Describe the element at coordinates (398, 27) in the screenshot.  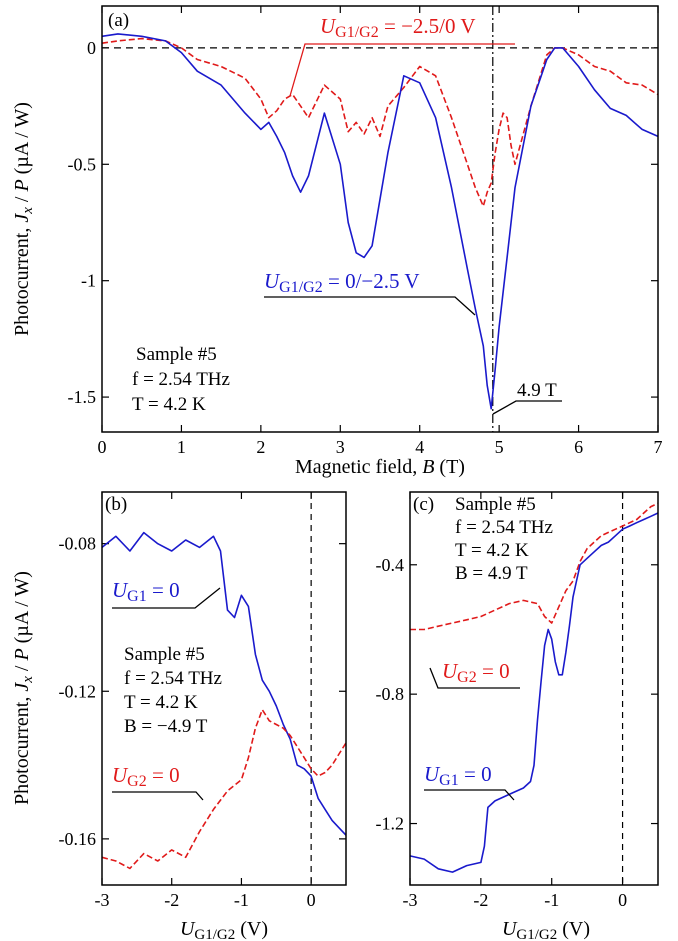
I see `panel-a-series-red-label: UG1/G2 = −2.5/0 V` at that location.